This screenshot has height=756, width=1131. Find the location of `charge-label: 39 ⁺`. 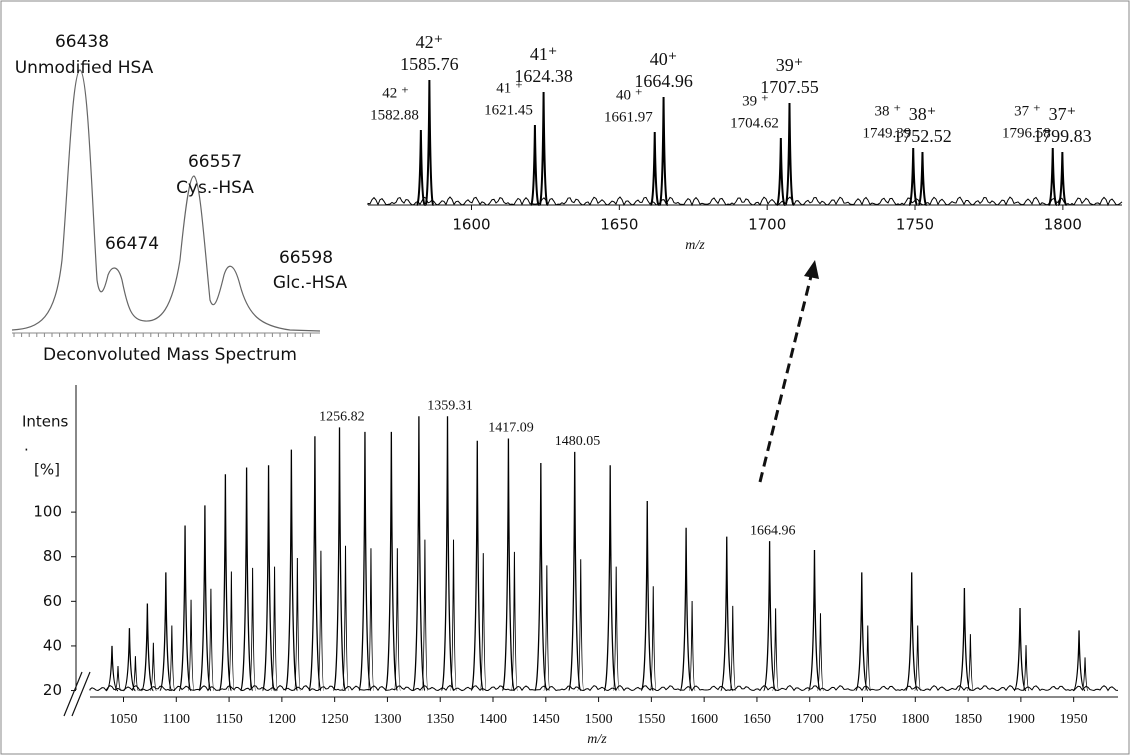

charge-label: 39 ⁺ is located at coordinates (755, 101).